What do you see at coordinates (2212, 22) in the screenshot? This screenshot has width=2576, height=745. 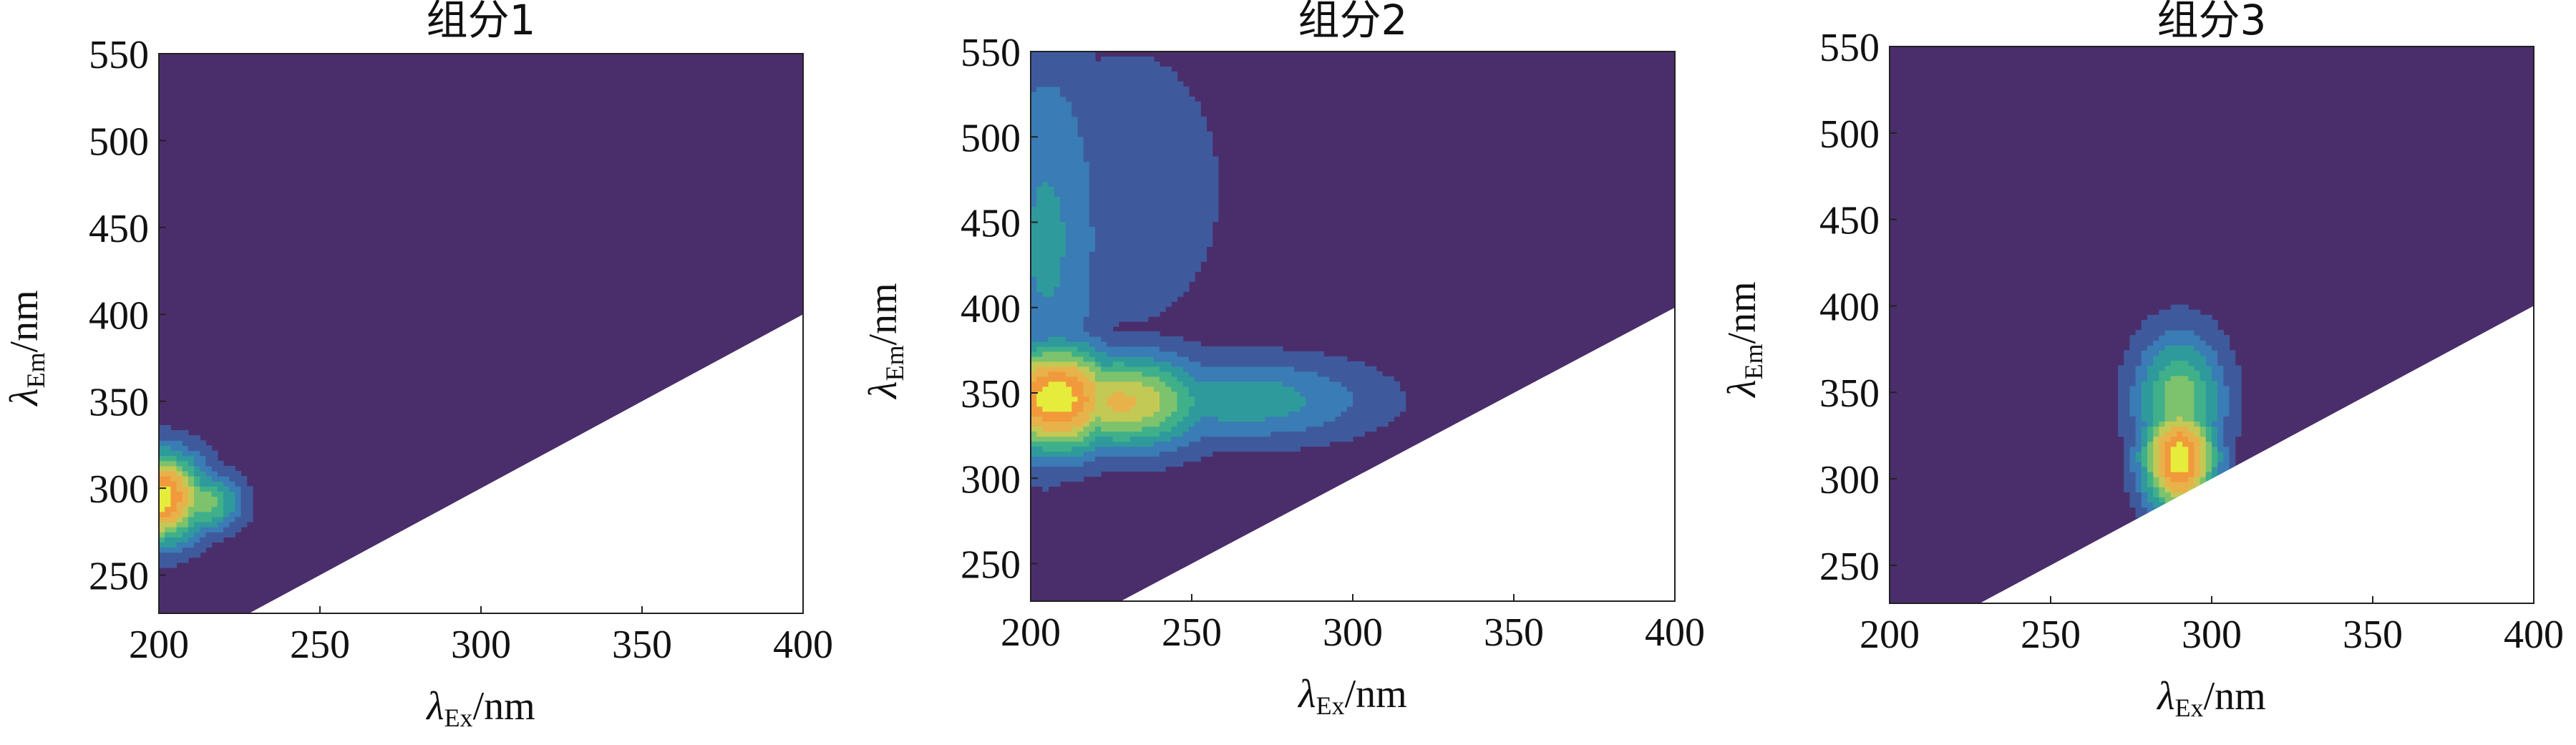 I see `chart-title: 组分3` at bounding box center [2212, 22].